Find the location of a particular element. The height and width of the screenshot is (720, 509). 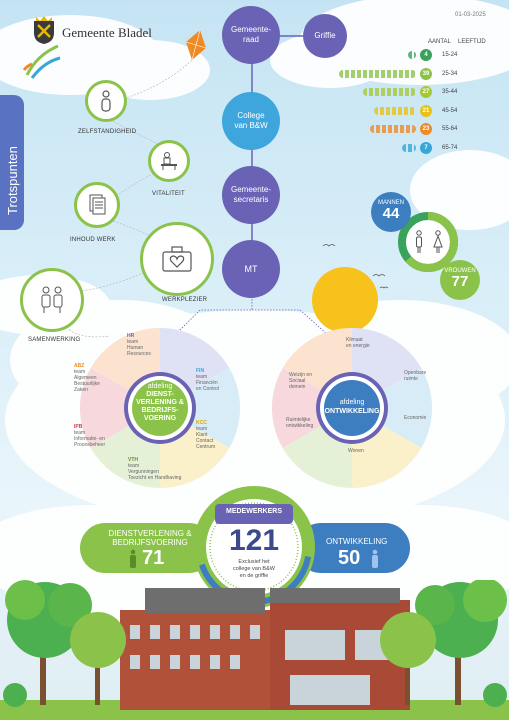

logo-swoosh is located at coordinates (41, 61).